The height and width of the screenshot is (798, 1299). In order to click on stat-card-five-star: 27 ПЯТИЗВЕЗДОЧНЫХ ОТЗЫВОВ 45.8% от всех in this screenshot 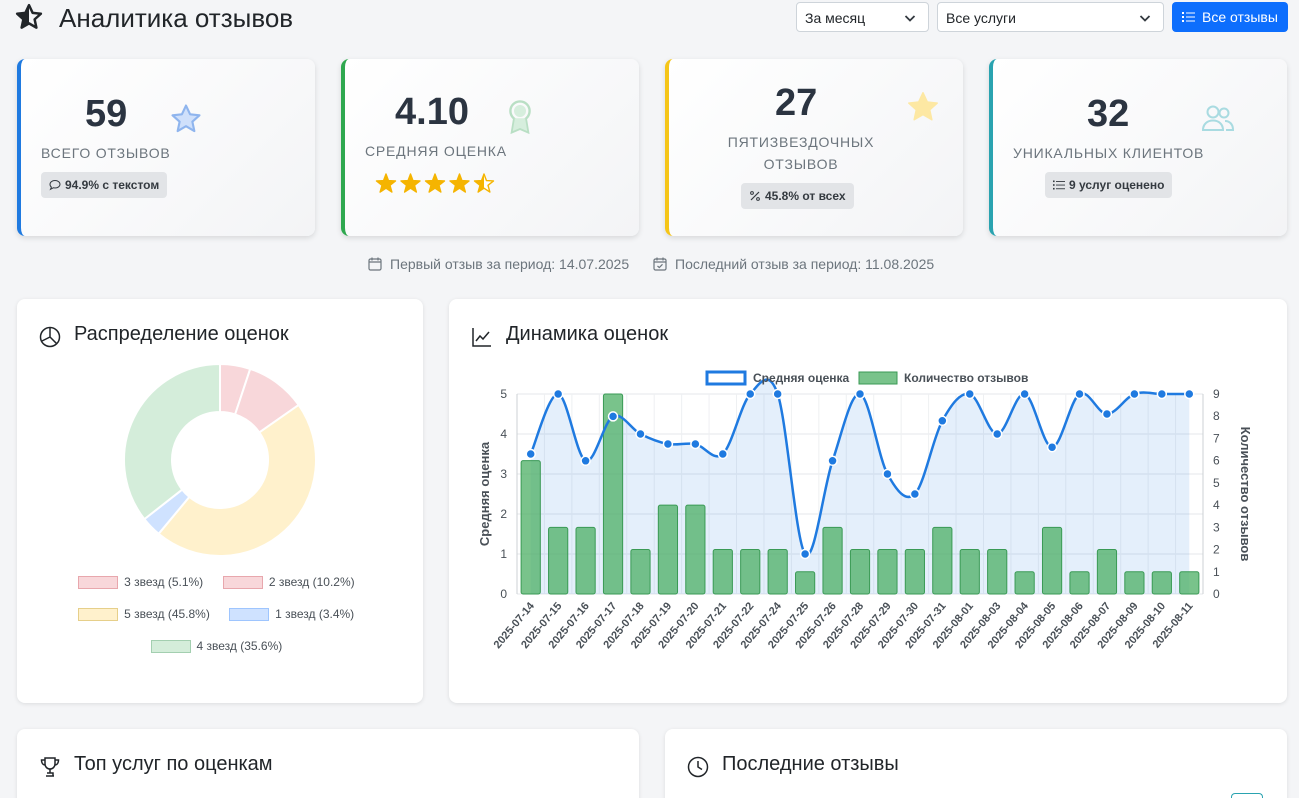, I will do `click(814, 147)`.